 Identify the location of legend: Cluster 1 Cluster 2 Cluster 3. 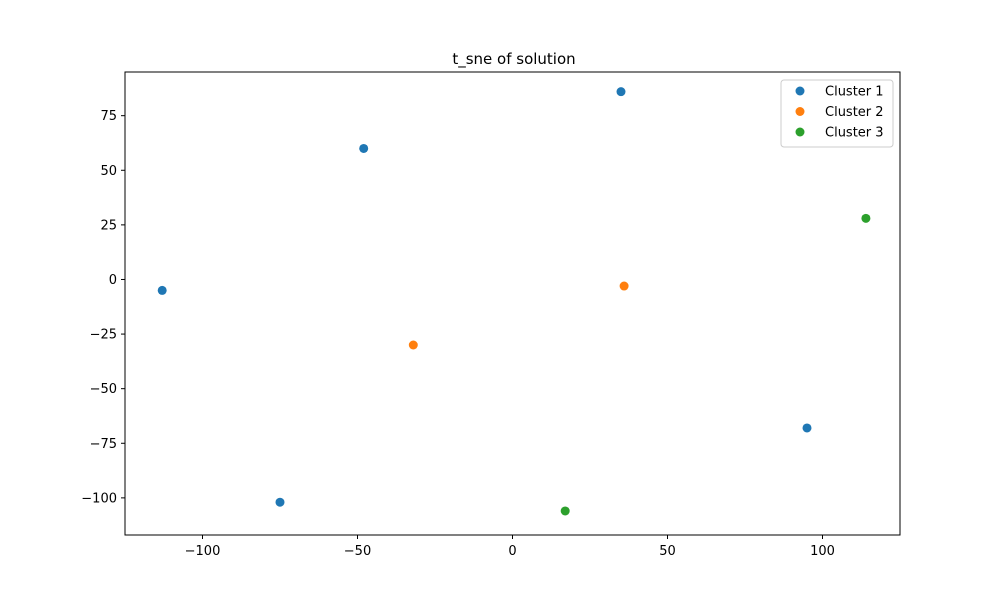
(837, 113).